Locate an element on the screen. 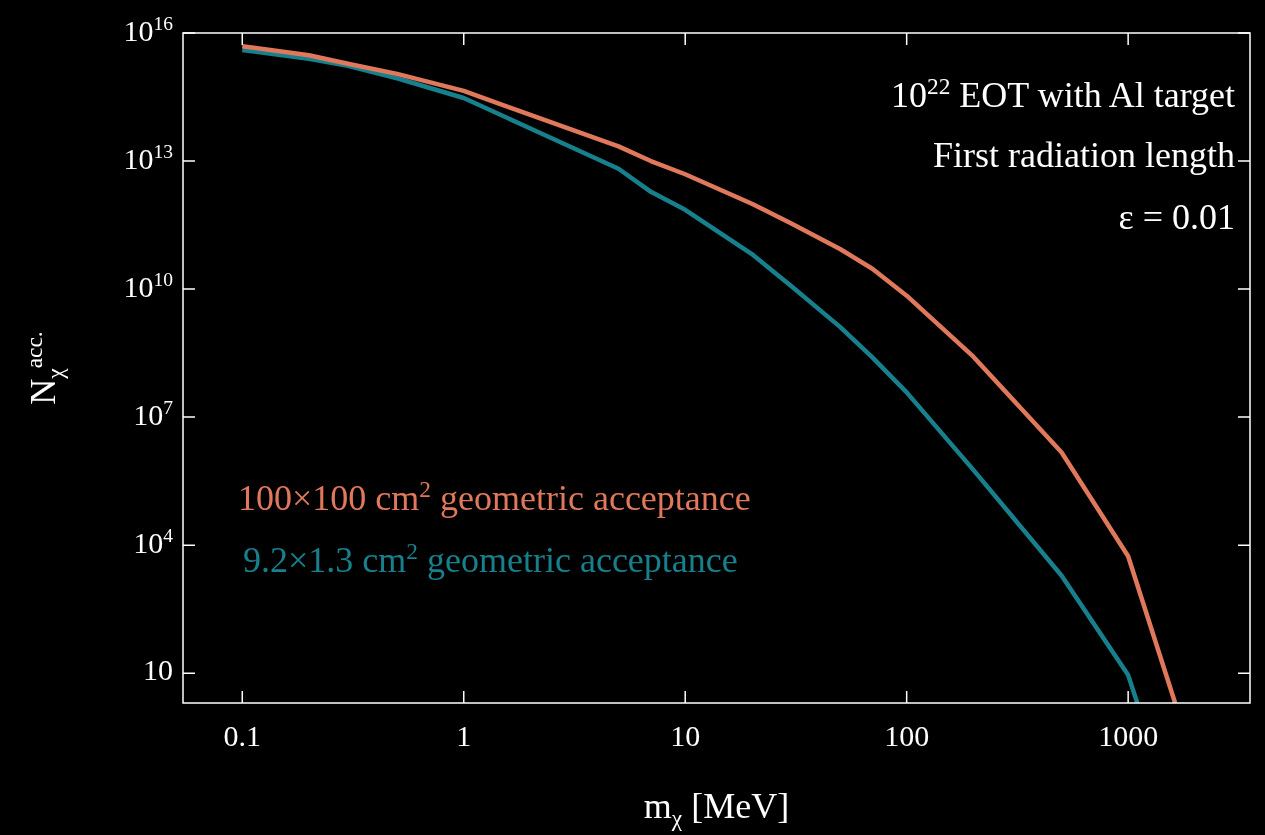 This screenshot has width=1265, height=835. y-tick-label: 10$^{7}$ is located at coordinates (153, 413).